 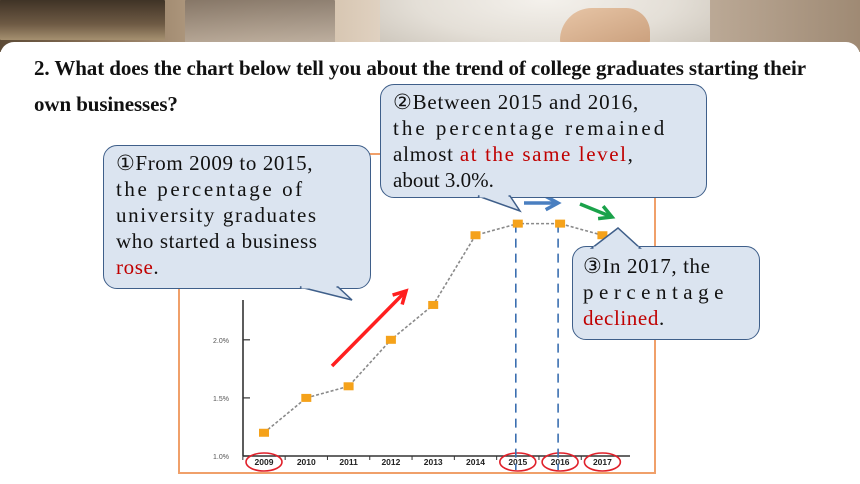 What do you see at coordinates (369, 328) in the screenshot?
I see `rise-arrow` at bounding box center [369, 328].